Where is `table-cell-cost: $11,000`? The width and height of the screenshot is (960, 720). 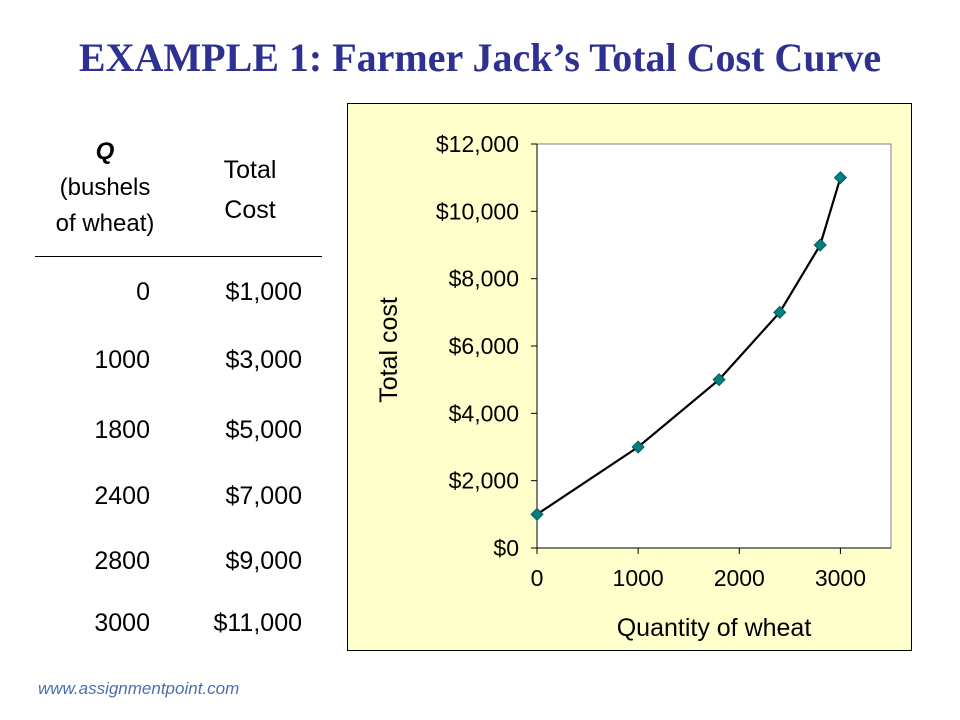 table-cell-cost: $11,000 is located at coordinates (257, 623).